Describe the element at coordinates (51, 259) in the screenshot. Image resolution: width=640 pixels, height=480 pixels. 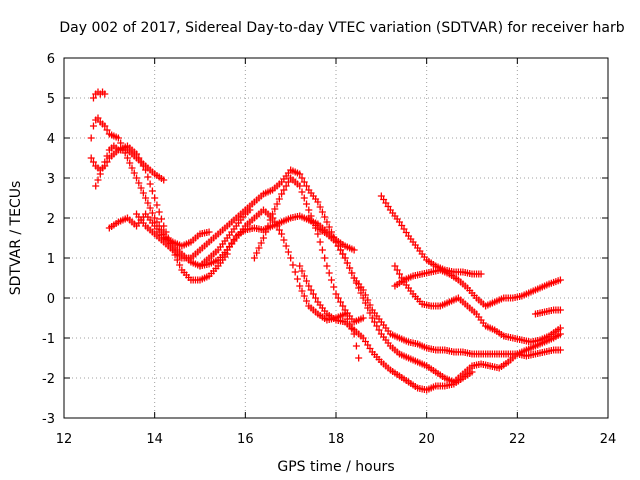
I see `y-tick-label: 1` at that location.